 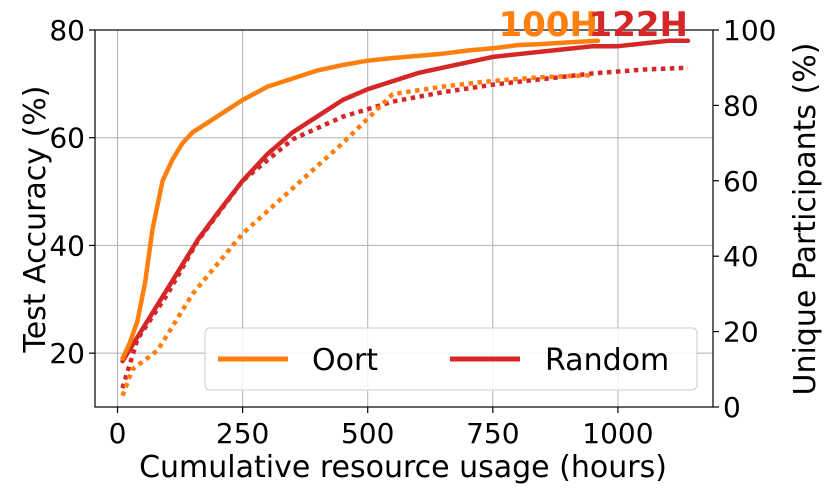 What do you see at coordinates (638, 25) in the screenshot?
I see `annotation-label: 122H` at bounding box center [638, 25].